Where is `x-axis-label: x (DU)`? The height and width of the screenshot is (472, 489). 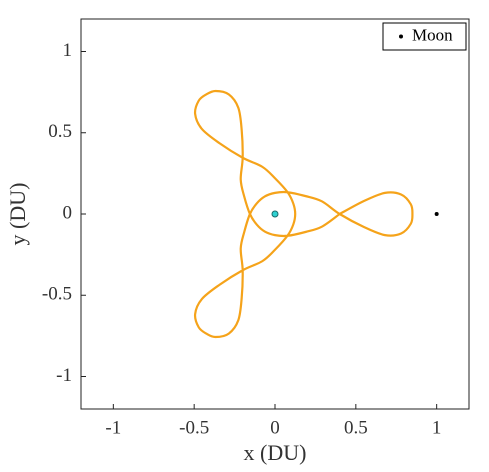
x-axis-label: x (DU) is located at coordinates (275, 452).